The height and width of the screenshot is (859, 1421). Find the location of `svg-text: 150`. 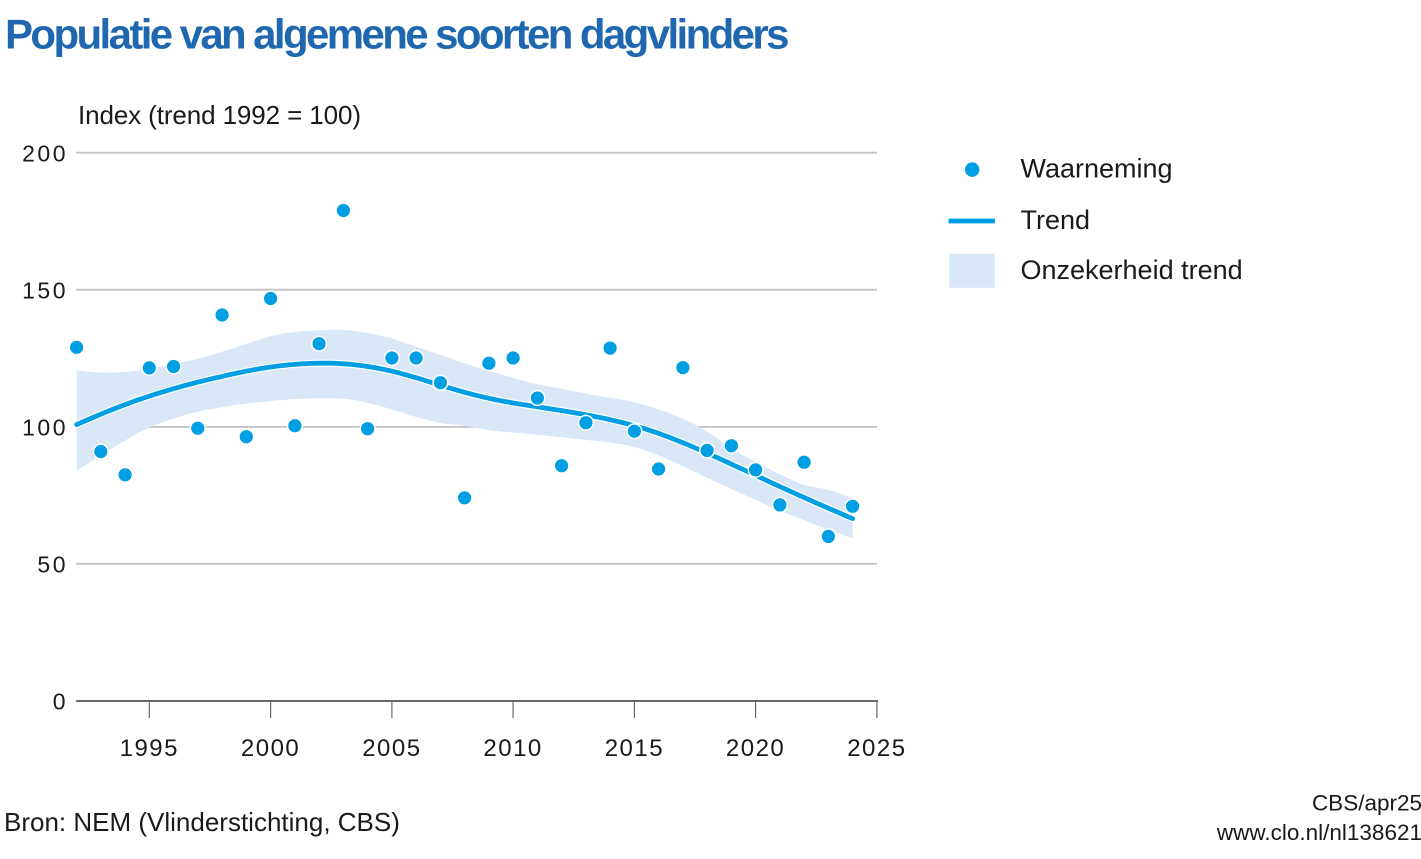

svg-text: 150 is located at coordinates (45, 291).